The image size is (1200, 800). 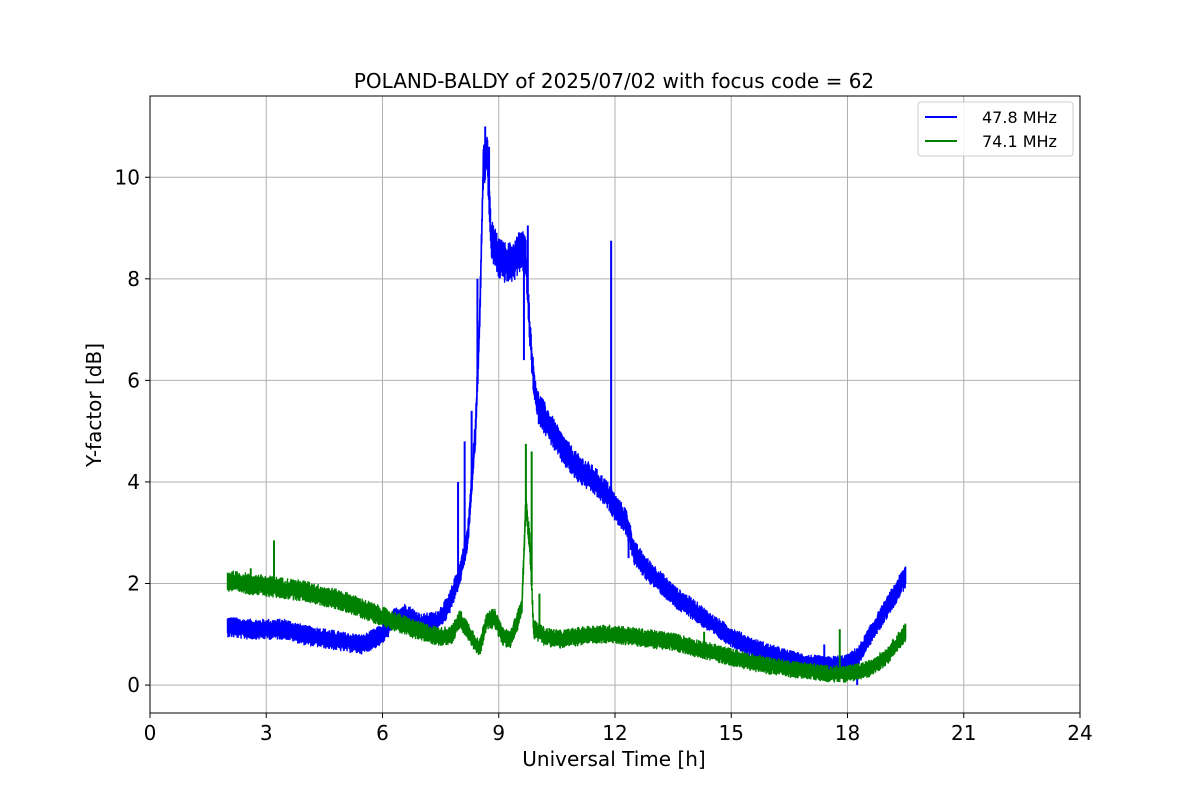 I want to click on y-tick-label: 2, so click(x=133, y=584).